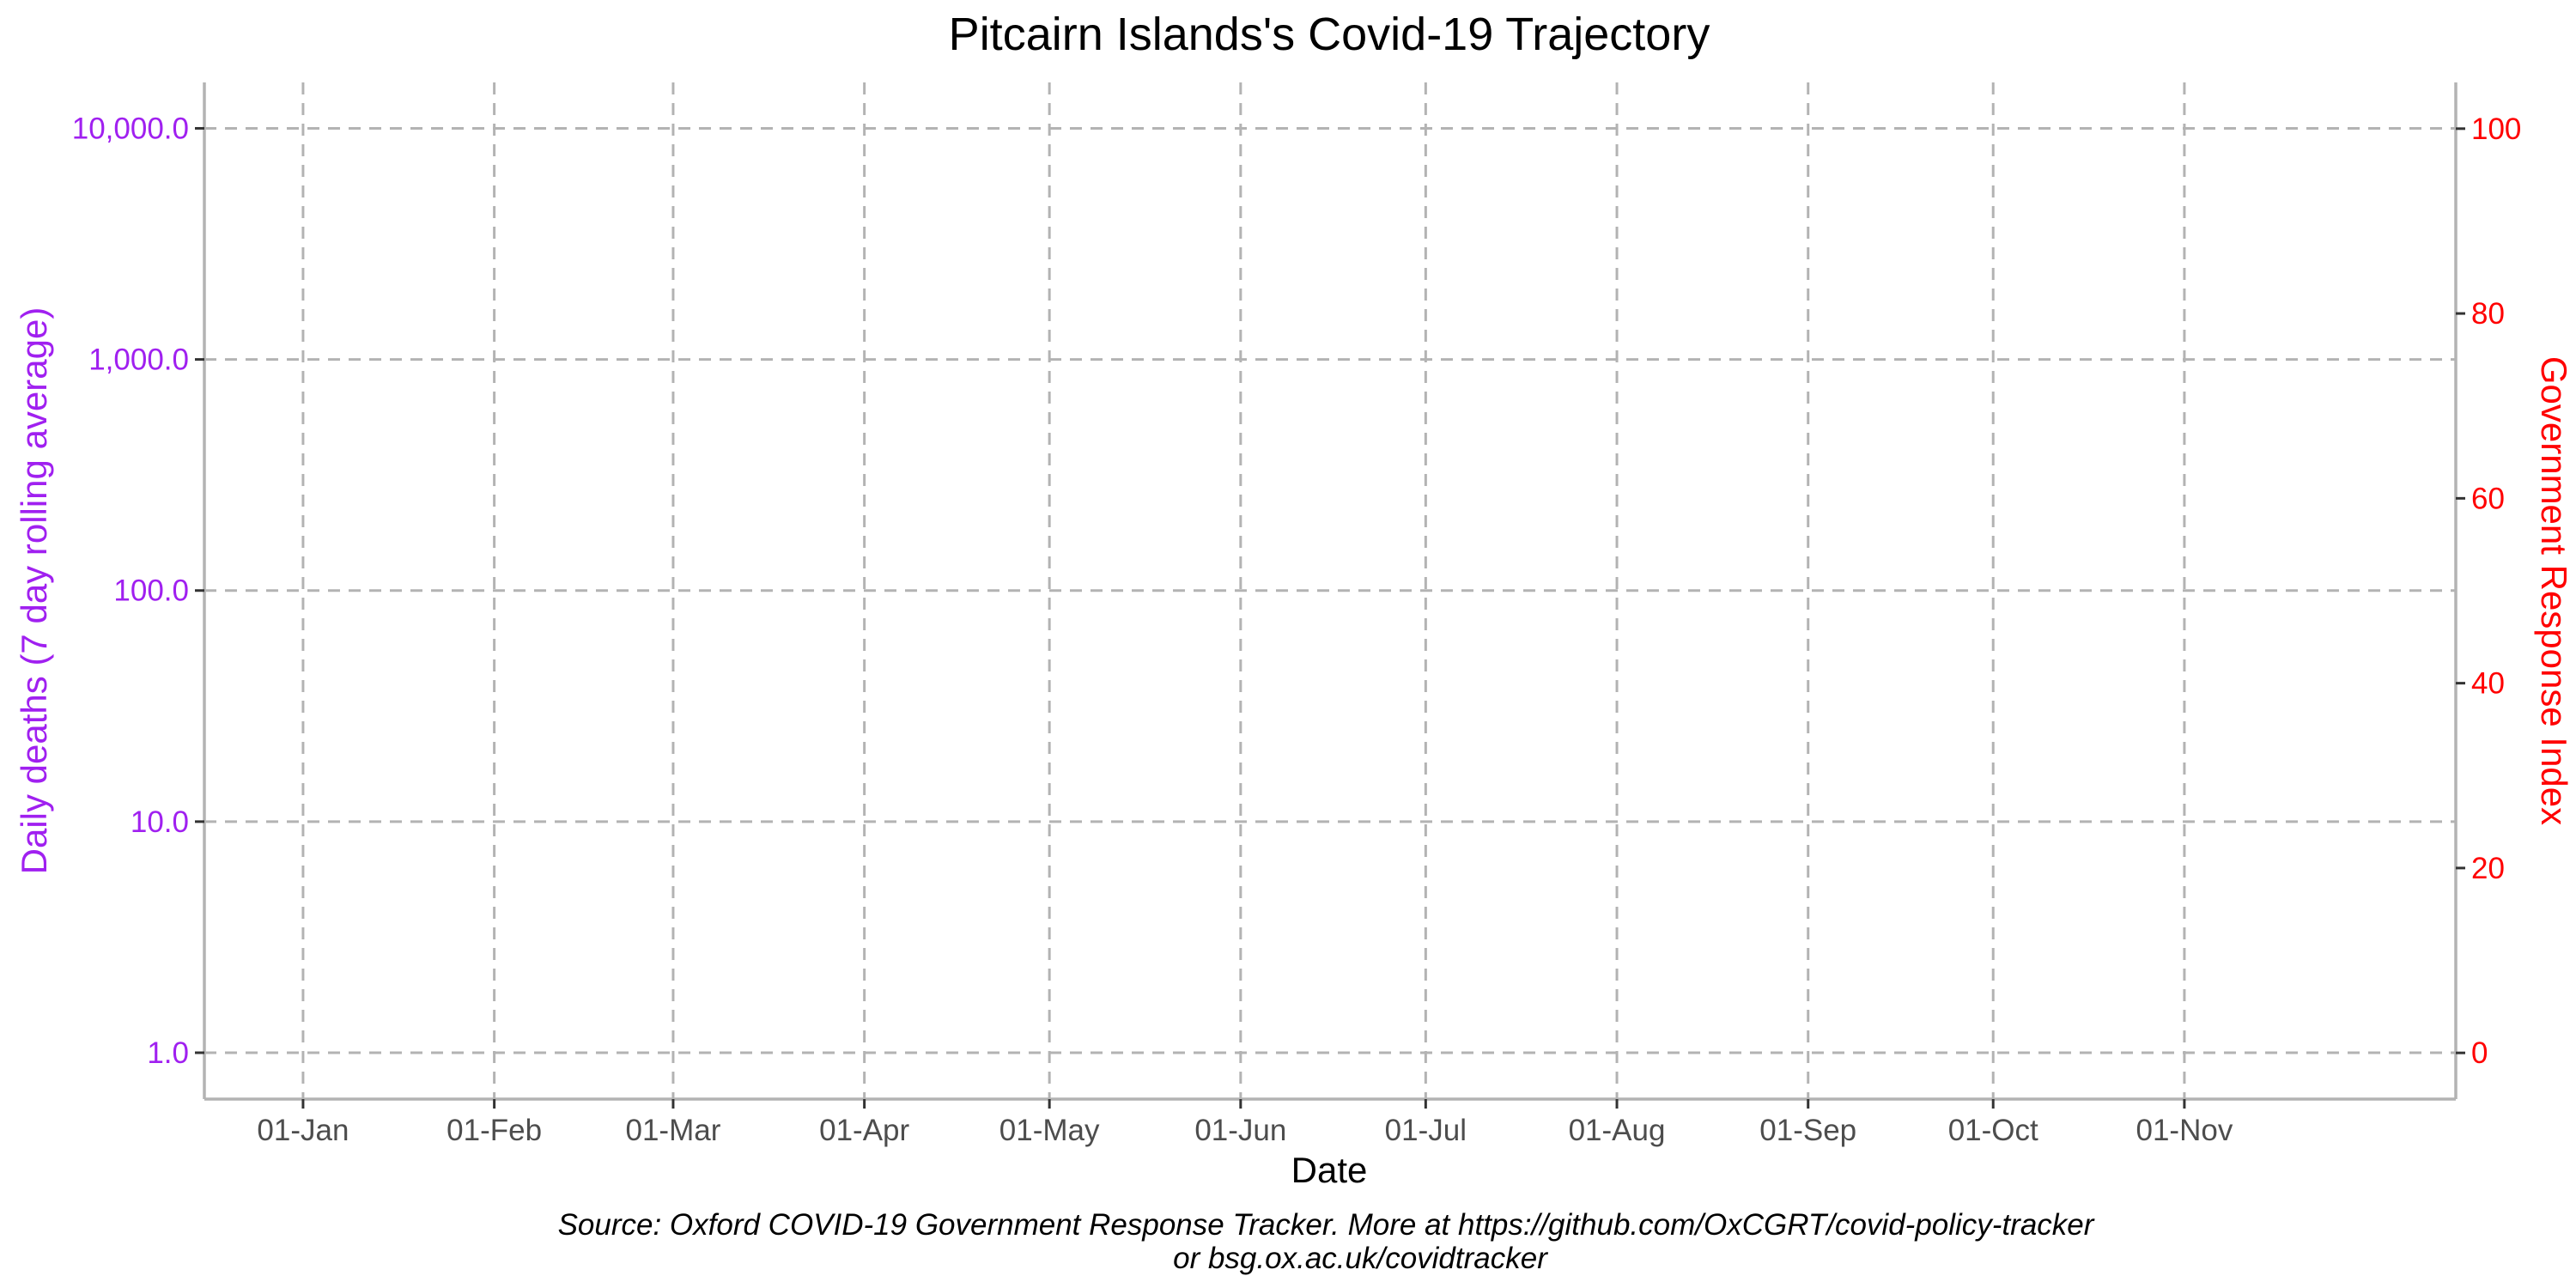 The image size is (2576, 1288). I want to click on left-axis-label: Daily deaths (7 day rolling average), so click(34, 591).